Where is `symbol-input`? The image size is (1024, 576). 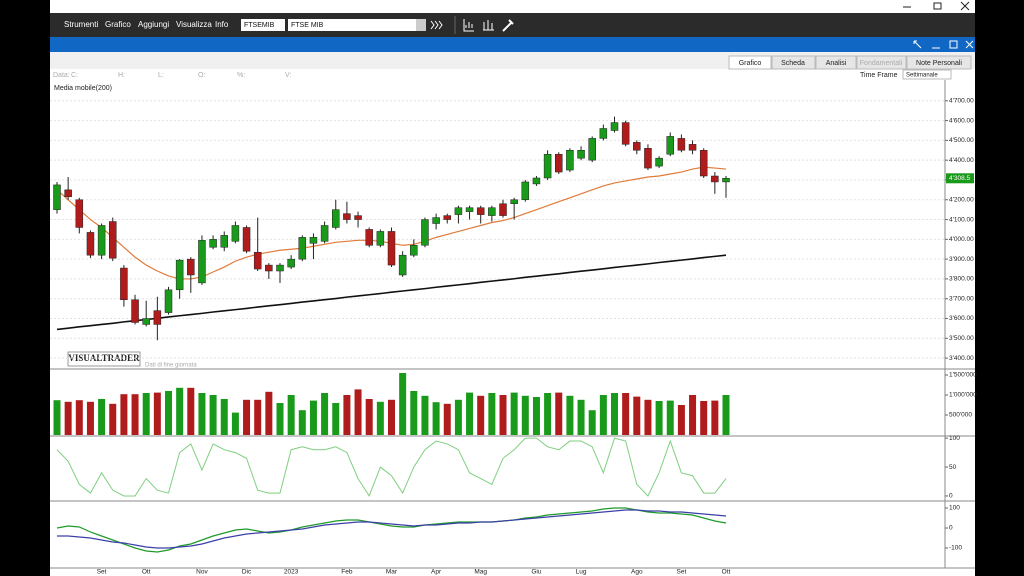 symbol-input is located at coordinates (263, 25).